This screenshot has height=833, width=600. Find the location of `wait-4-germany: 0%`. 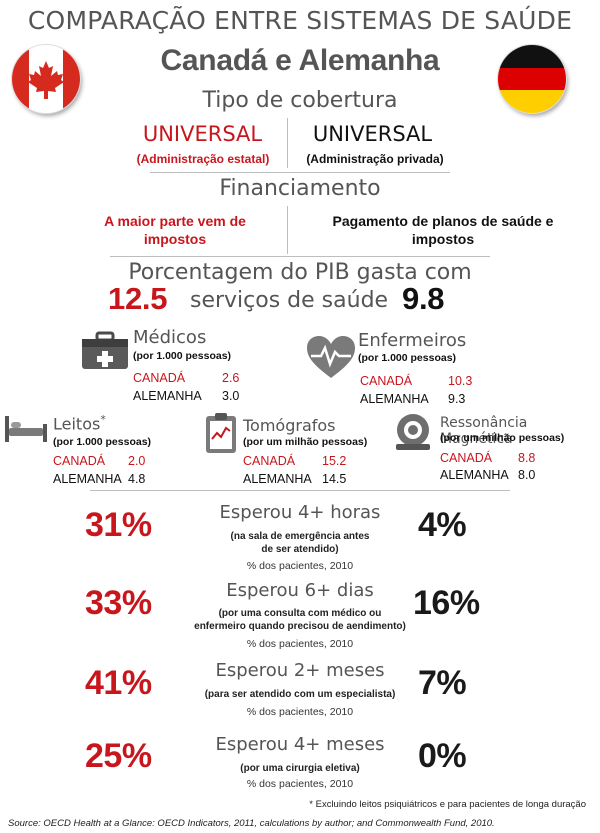

wait-4-germany: 0% is located at coordinates (442, 756).